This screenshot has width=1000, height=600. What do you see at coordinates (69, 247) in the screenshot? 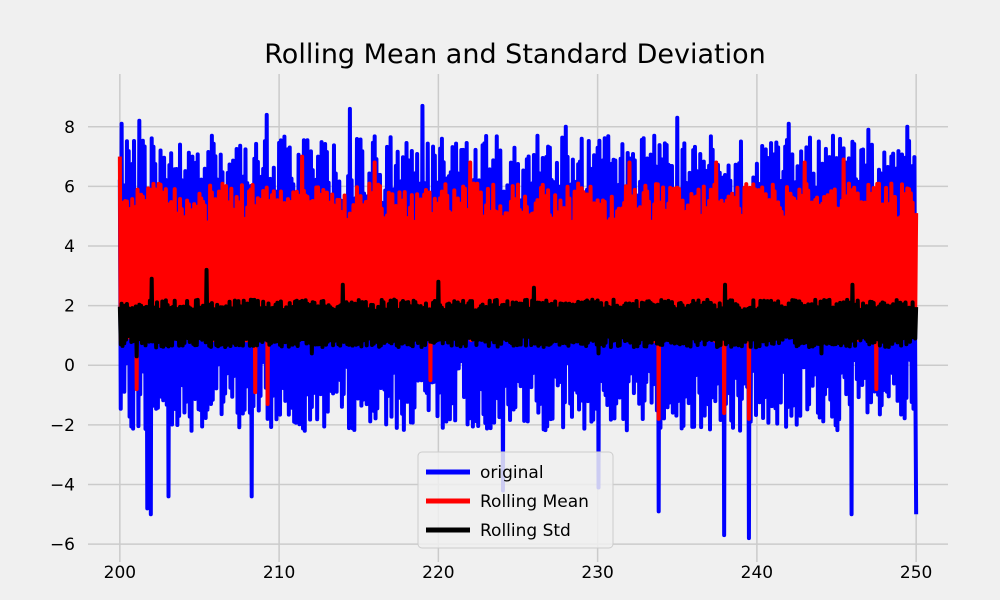
I see `y-tick-label: 4` at bounding box center [69, 247].